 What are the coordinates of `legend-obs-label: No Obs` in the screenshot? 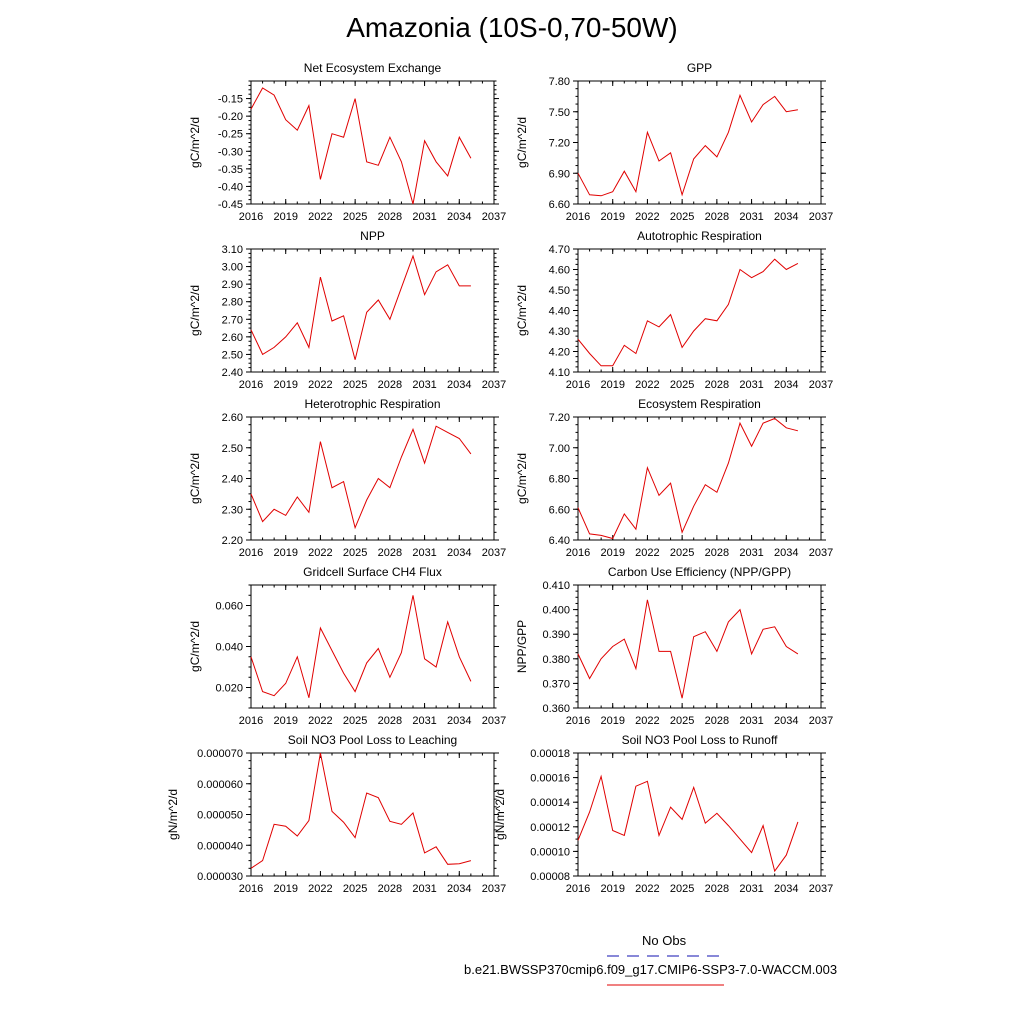 It's located at (664, 940).